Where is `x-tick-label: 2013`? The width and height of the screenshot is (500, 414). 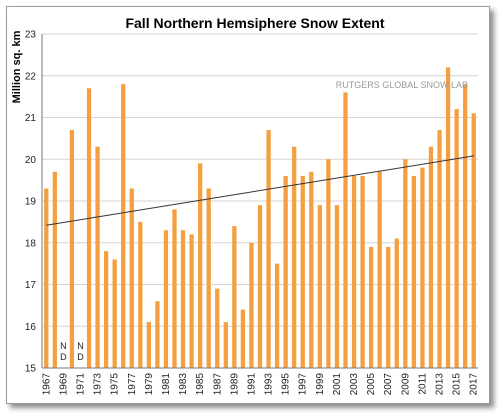
x-tick-label: 2013 is located at coordinates (440, 384).